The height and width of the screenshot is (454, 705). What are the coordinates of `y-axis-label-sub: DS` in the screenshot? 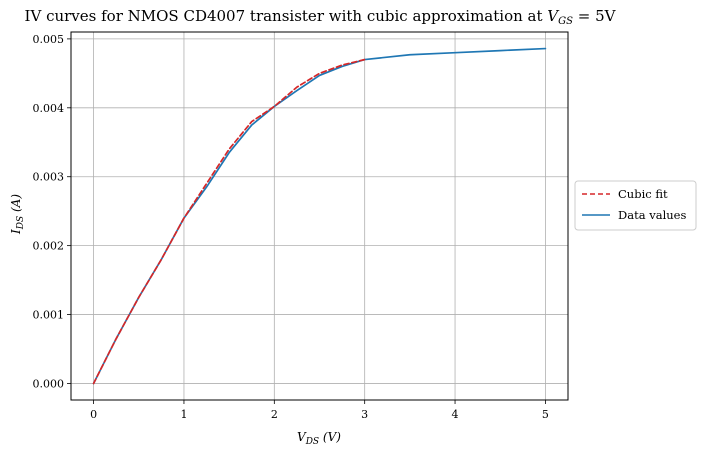 It's located at (21, 223).